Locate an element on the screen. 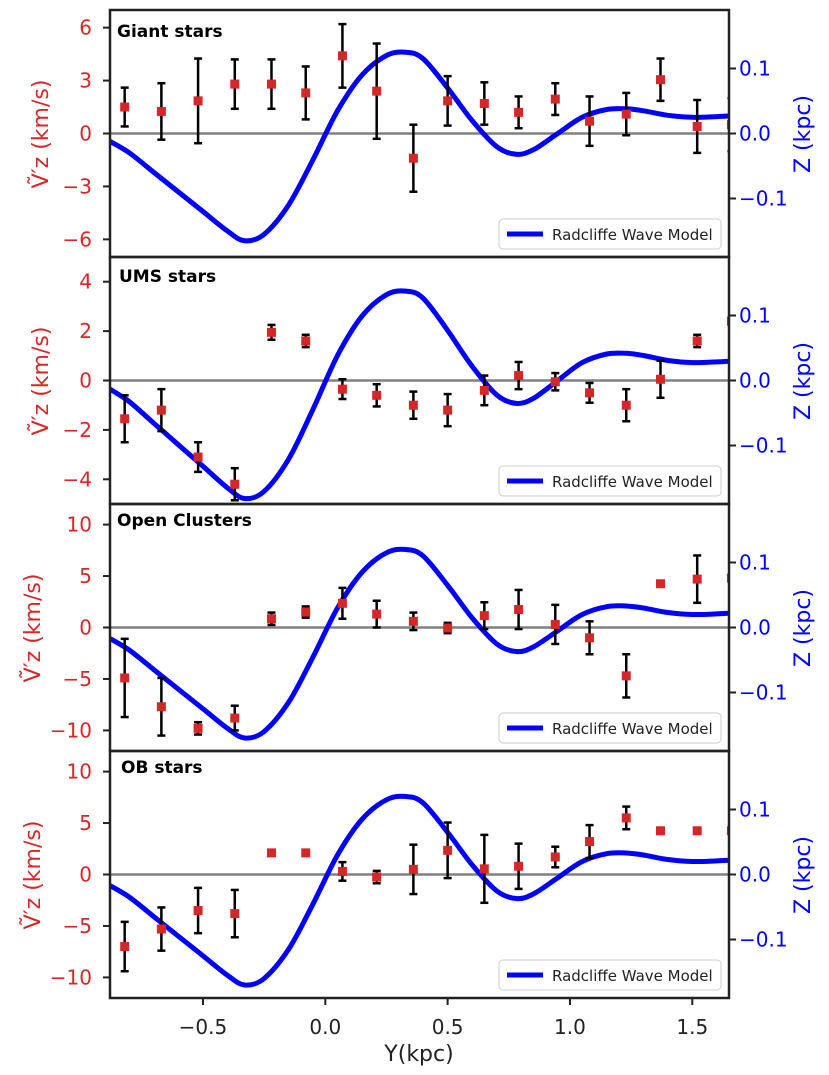 The height and width of the screenshot is (1075, 829). panel-title: Open Clusters is located at coordinates (184, 521).